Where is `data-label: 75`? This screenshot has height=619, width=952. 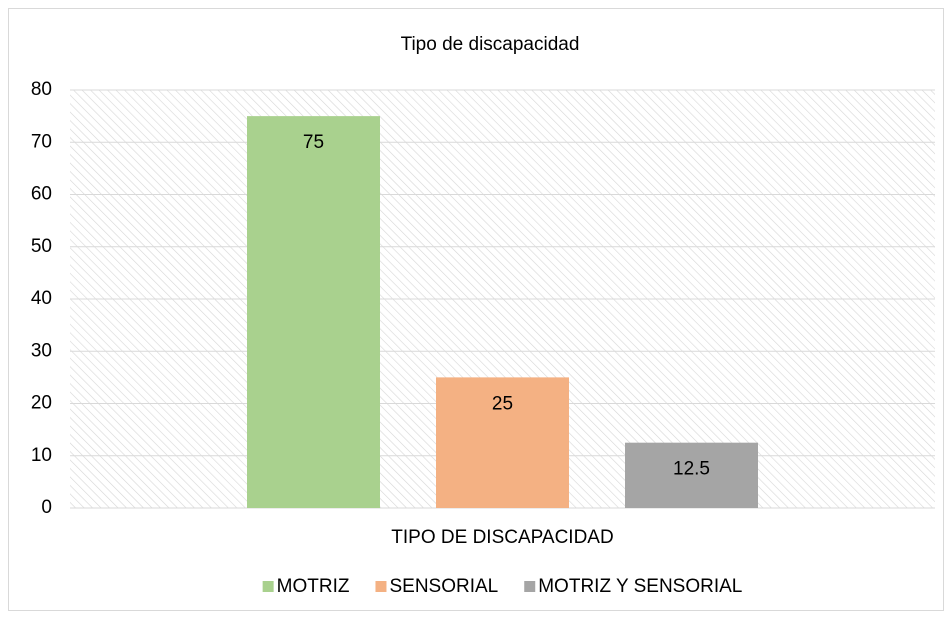
data-label: 75 is located at coordinates (313, 142).